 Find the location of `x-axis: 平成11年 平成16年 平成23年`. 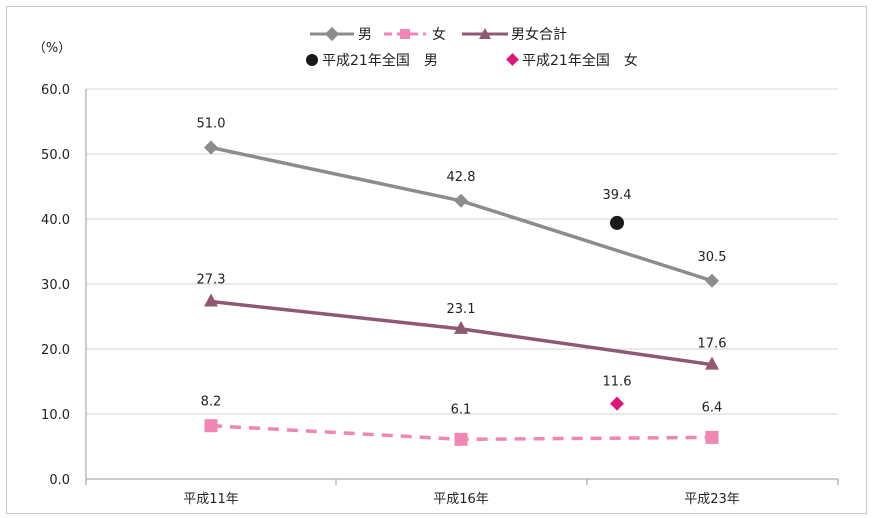

x-axis: 平成11年 平成16年 平成23年 is located at coordinates (462, 493).